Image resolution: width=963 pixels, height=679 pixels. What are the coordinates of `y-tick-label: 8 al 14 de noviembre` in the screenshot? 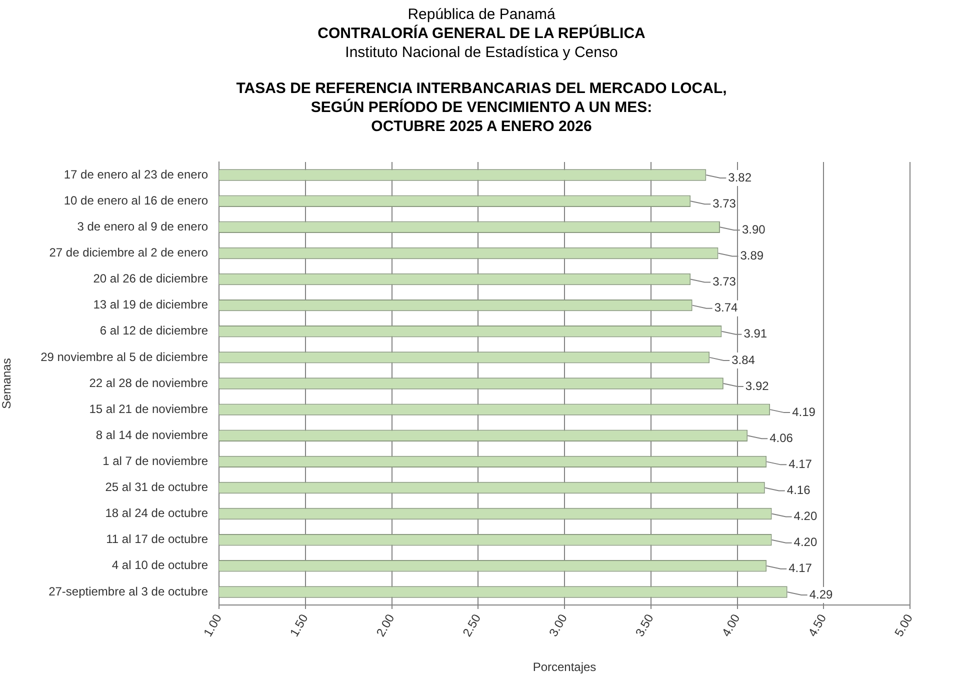 It's located at (152, 435).